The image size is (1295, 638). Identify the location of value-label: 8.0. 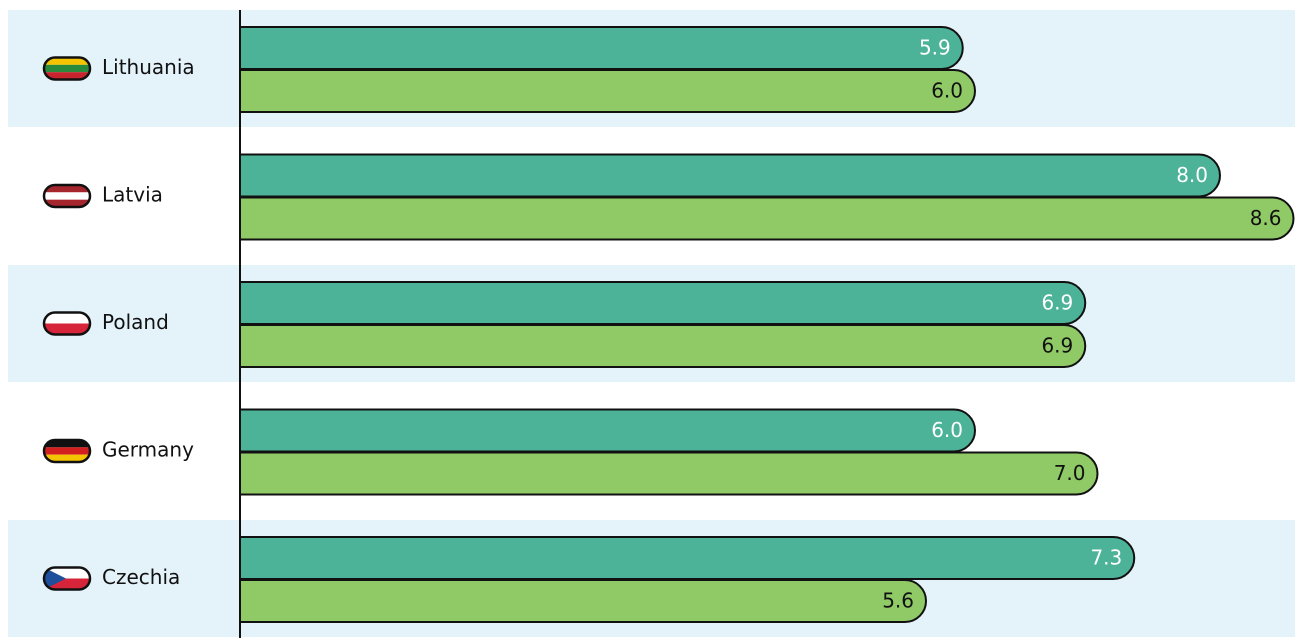
(1192, 175).